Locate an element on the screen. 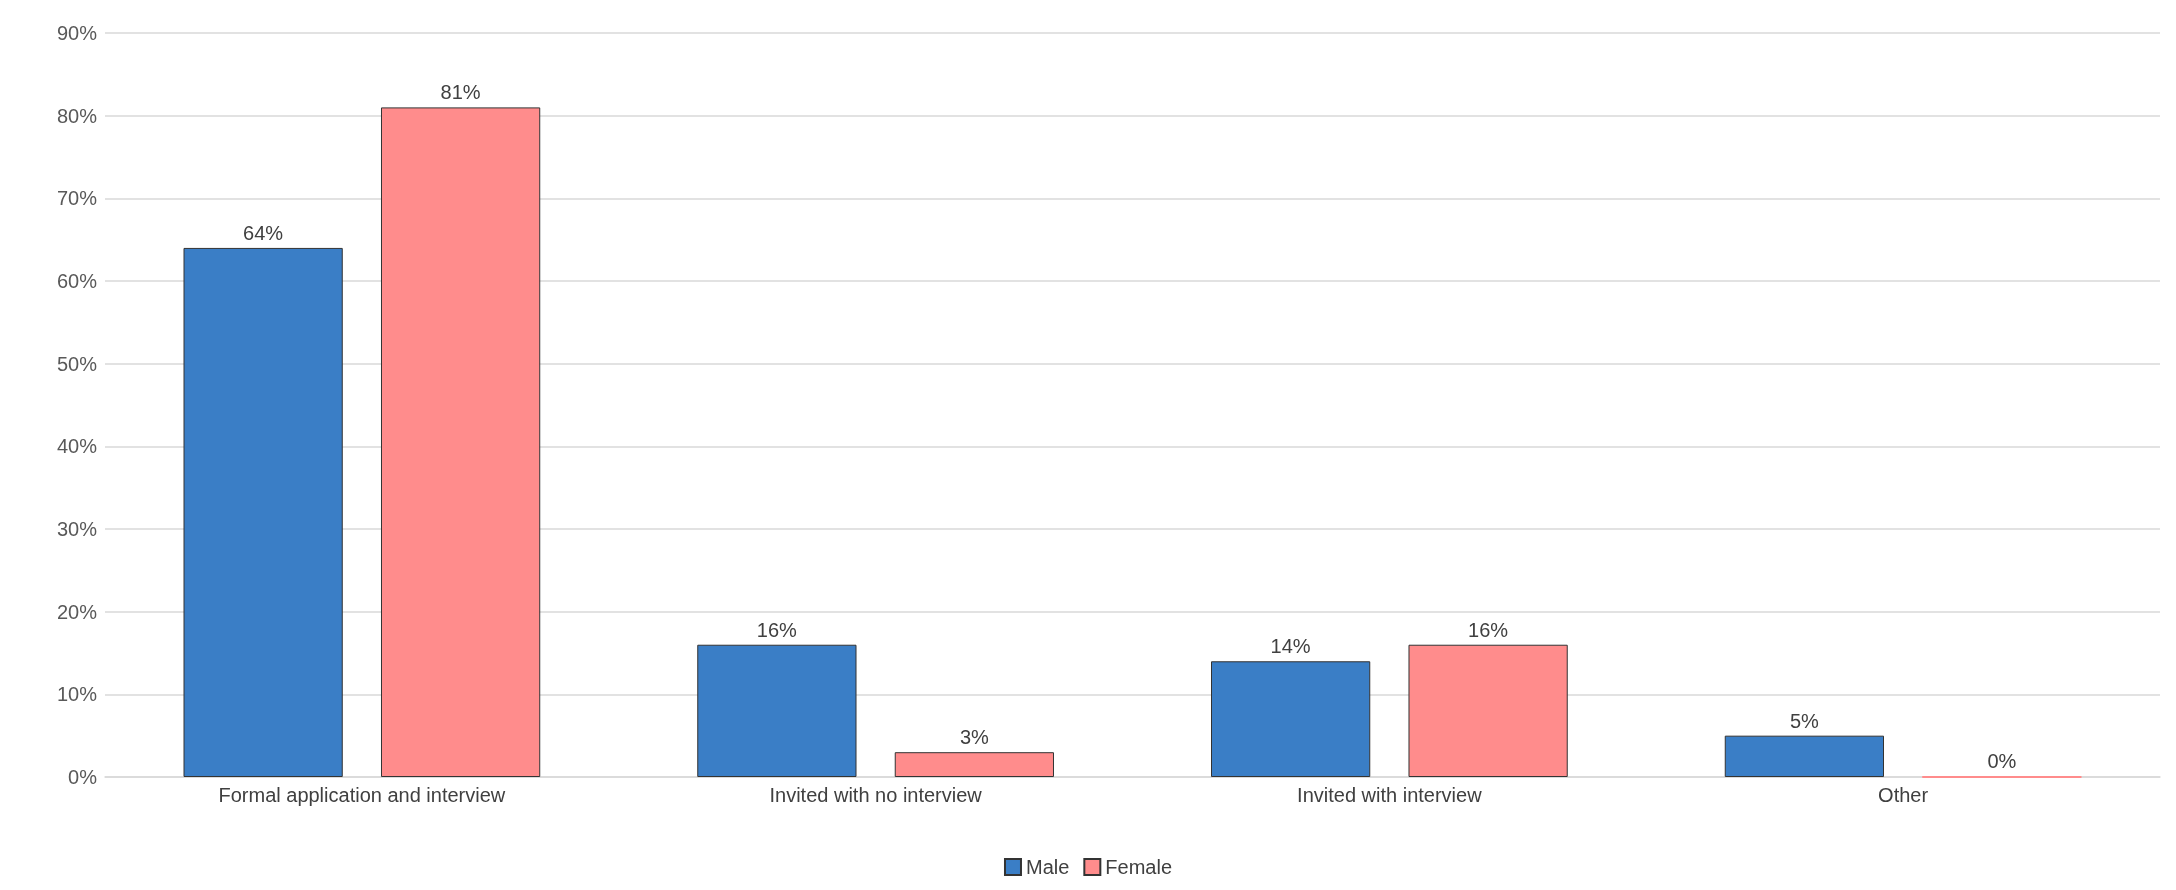  legend-label: Male is located at coordinates (1047, 867).